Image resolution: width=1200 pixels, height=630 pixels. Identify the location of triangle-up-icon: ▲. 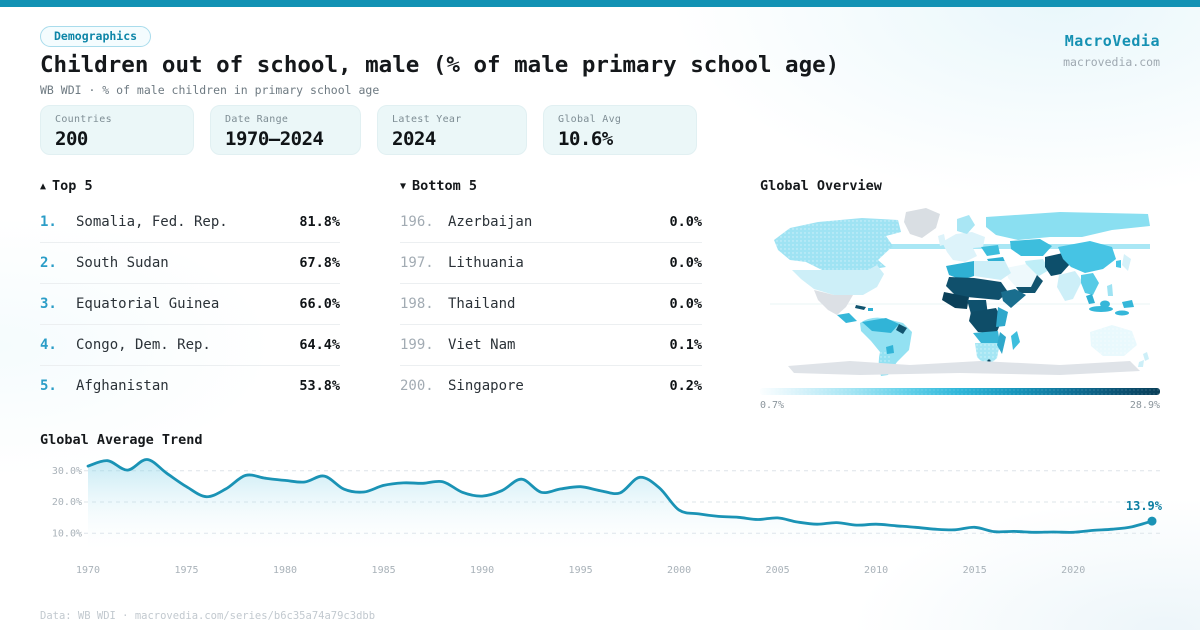
(43, 186).